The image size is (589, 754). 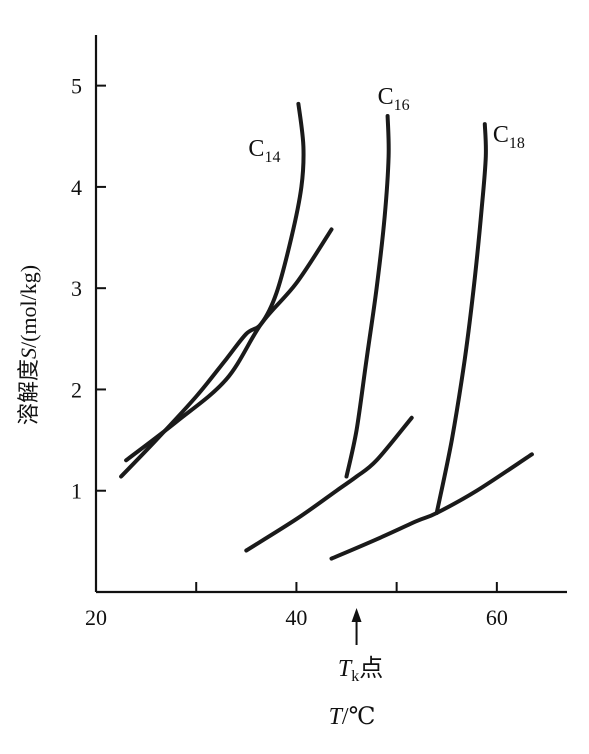 I want to click on x-tick-label: 60, so click(x=497, y=617).